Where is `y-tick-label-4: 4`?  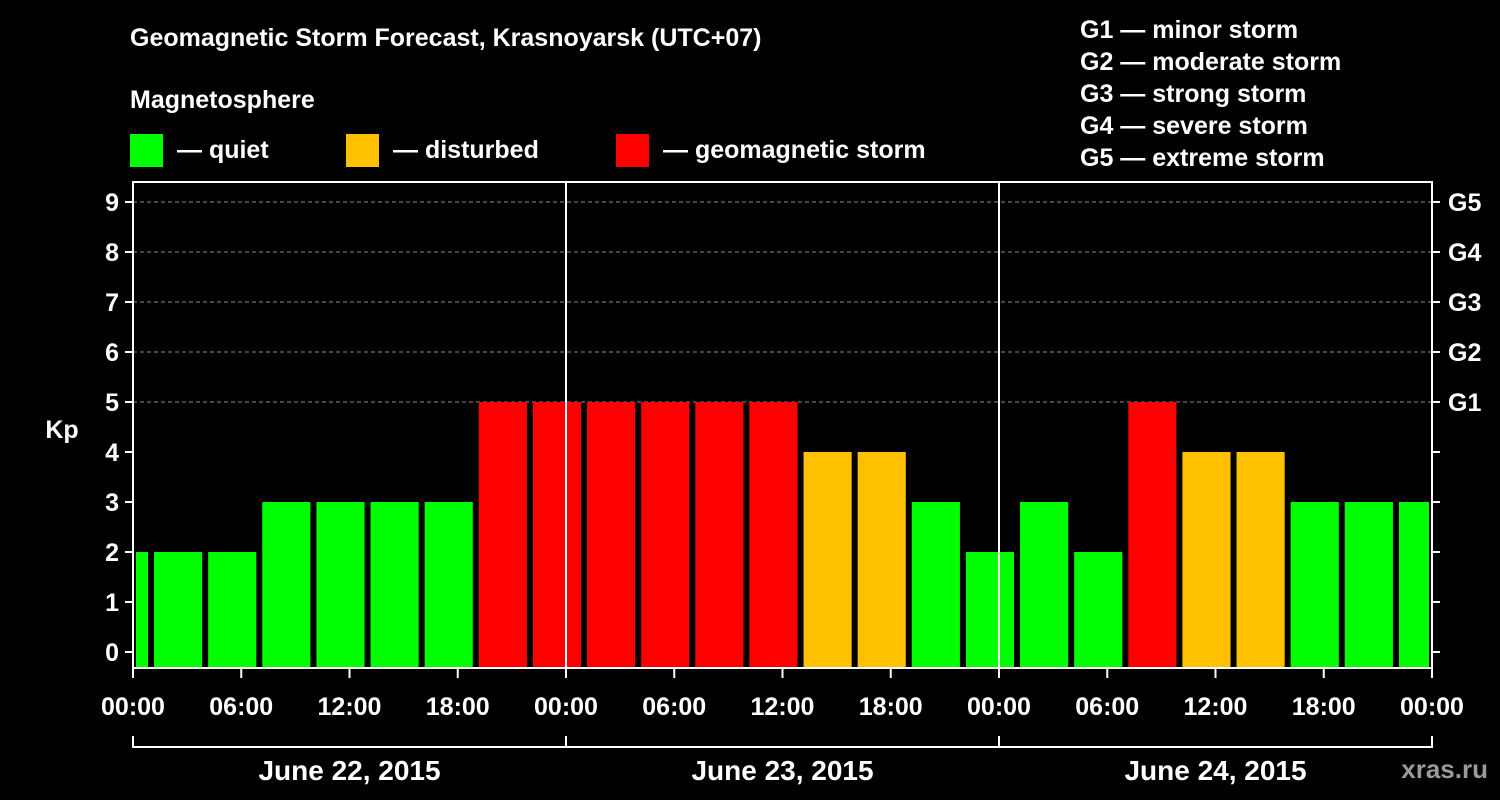
y-tick-label-4: 4 is located at coordinates (112, 453).